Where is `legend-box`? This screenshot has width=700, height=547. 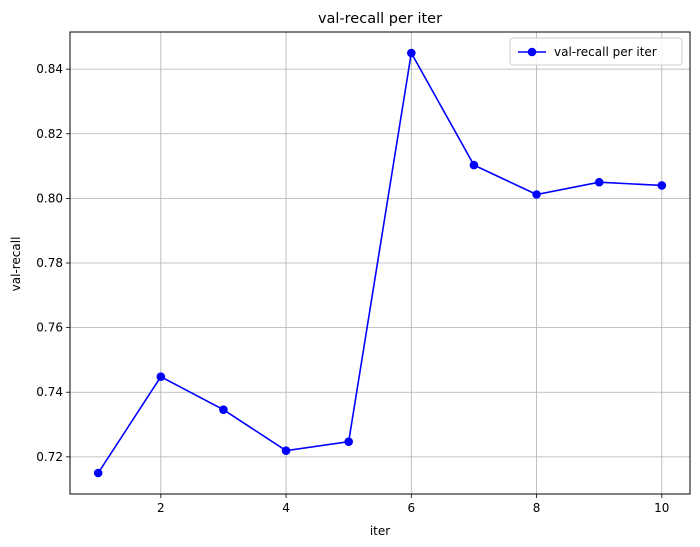 legend-box is located at coordinates (596, 51).